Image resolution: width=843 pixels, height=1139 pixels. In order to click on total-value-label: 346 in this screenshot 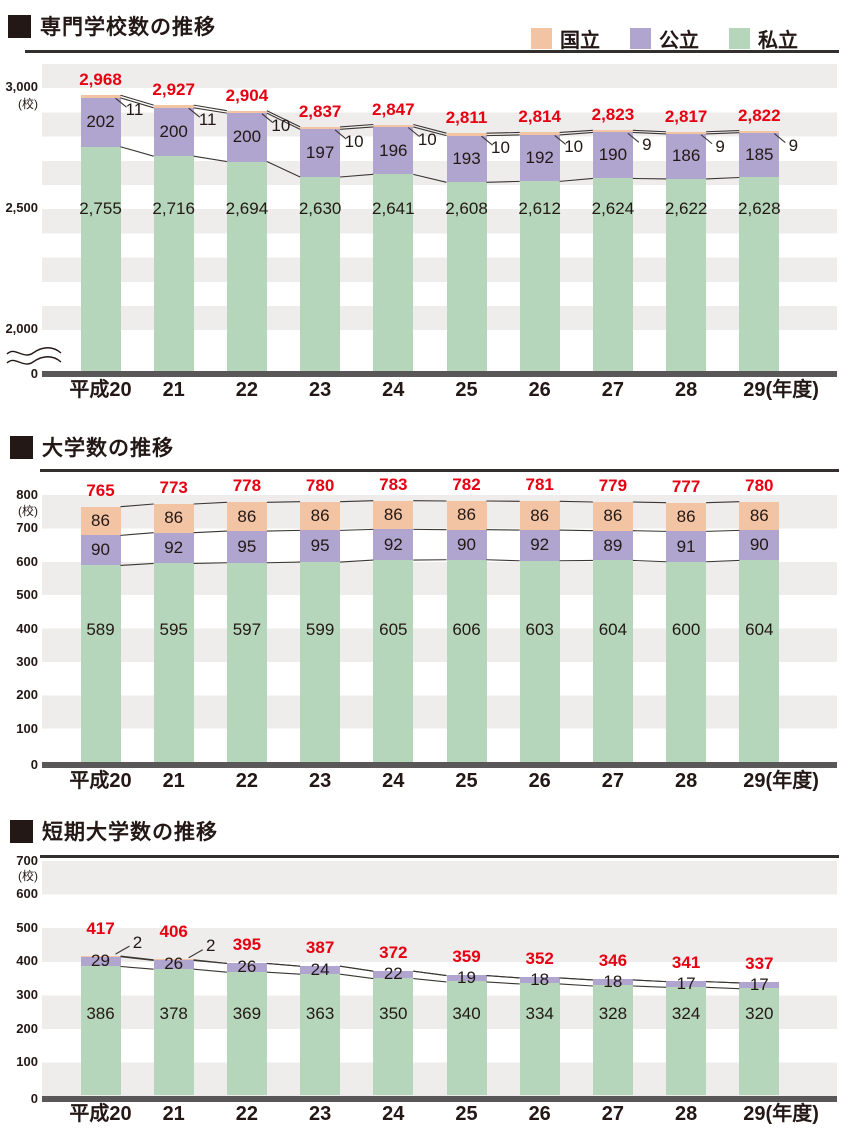, I will do `click(613, 961)`.